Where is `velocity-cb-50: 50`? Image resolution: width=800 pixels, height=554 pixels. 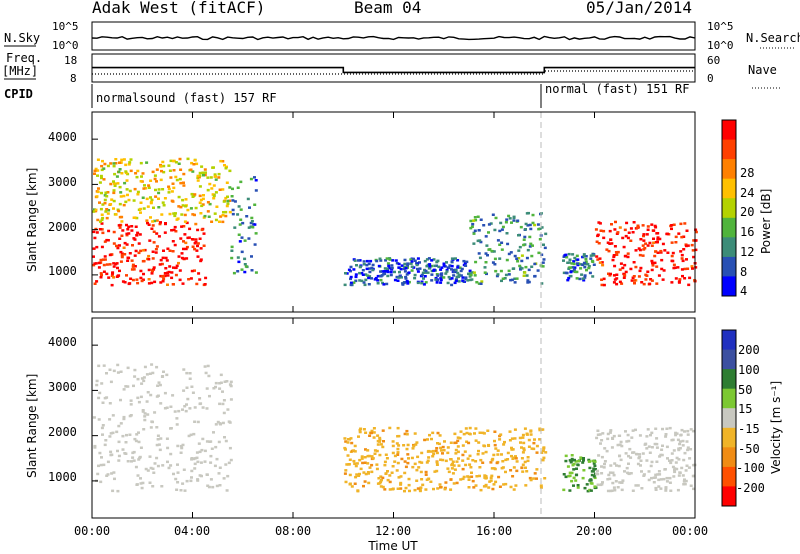 velocity-cb-50: 50 is located at coordinates (745, 390).